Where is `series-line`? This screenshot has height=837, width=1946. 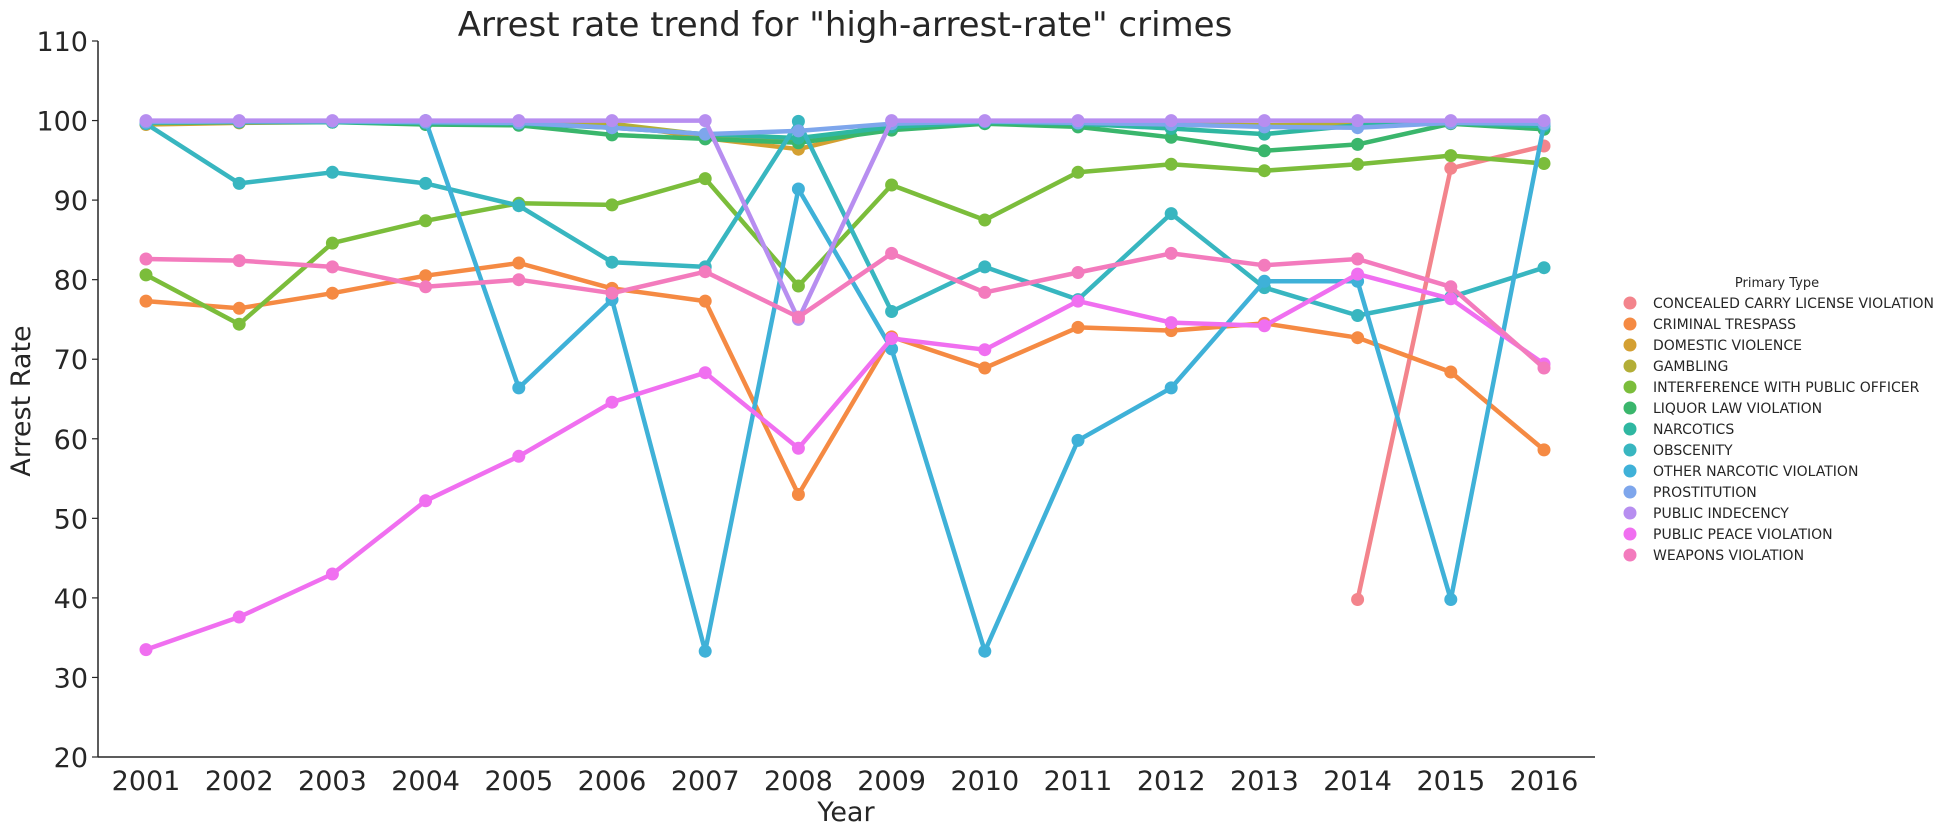
series-line is located at coordinates (845, 311).